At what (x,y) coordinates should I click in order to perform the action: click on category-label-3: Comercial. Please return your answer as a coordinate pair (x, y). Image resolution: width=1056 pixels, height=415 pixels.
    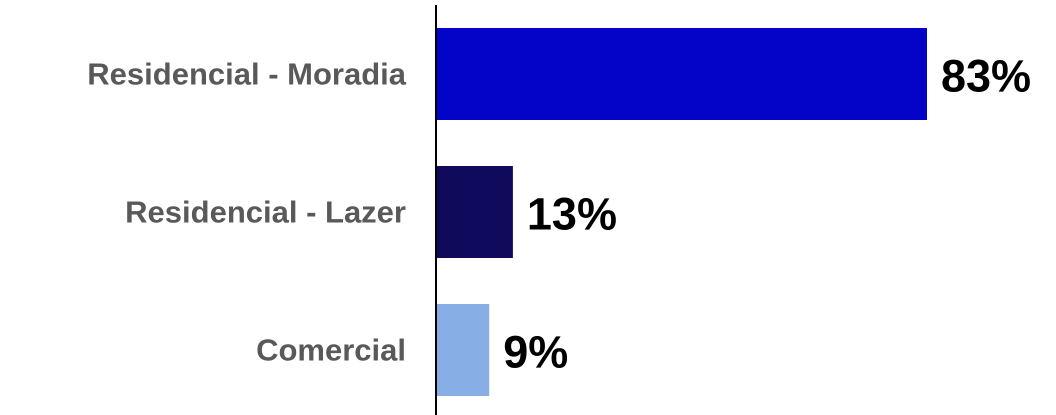
    Looking at the image, I should click on (331, 350).